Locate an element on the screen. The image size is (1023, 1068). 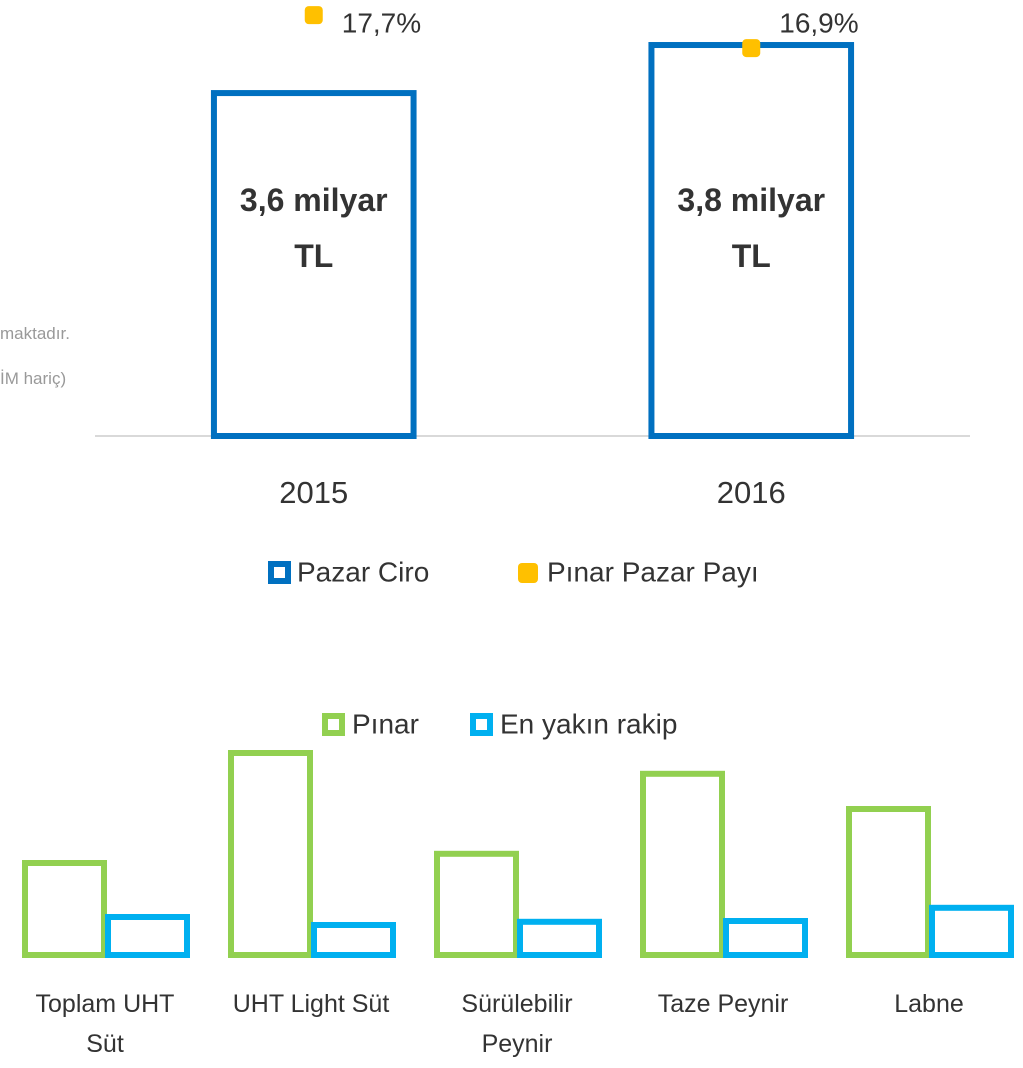
x-tick-label: Taze Peynir is located at coordinates (723, 1004).